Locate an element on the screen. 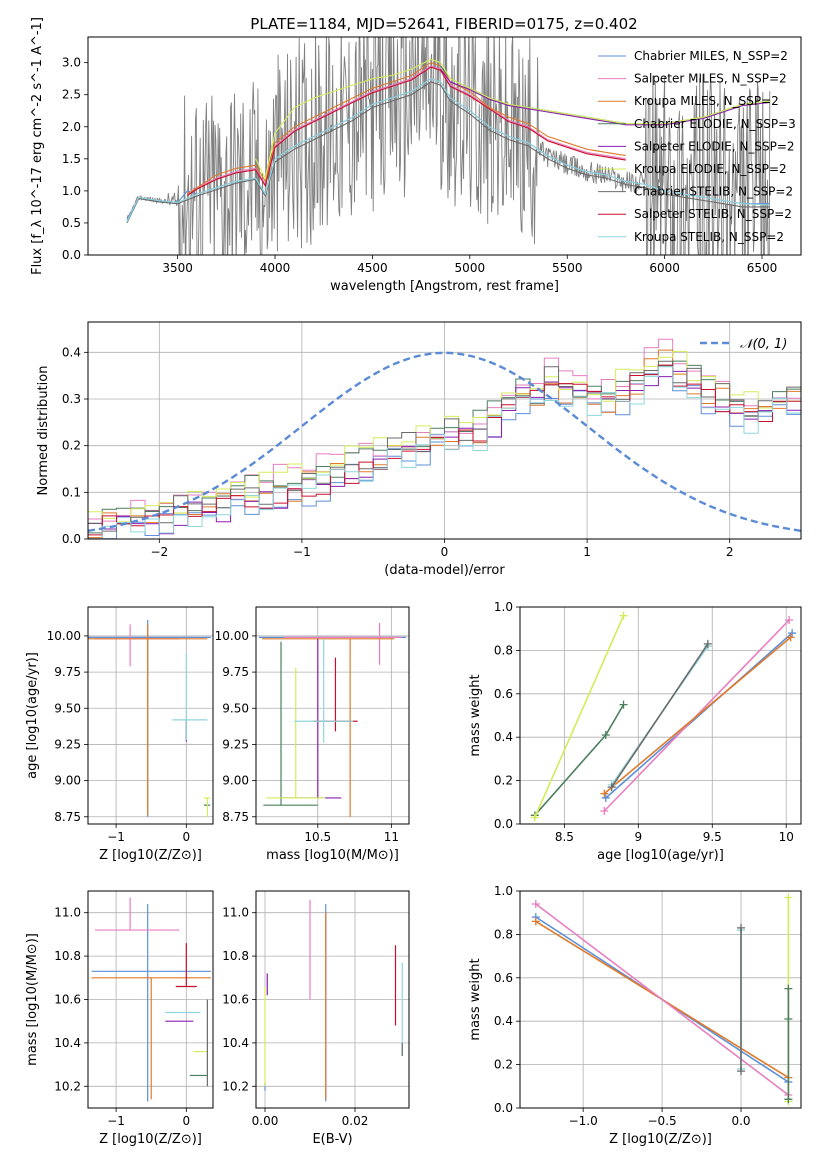 Image resolution: width=819 pixels, height=1170 pixels. y-tick-label: 0.8 is located at coordinates (503, 934).